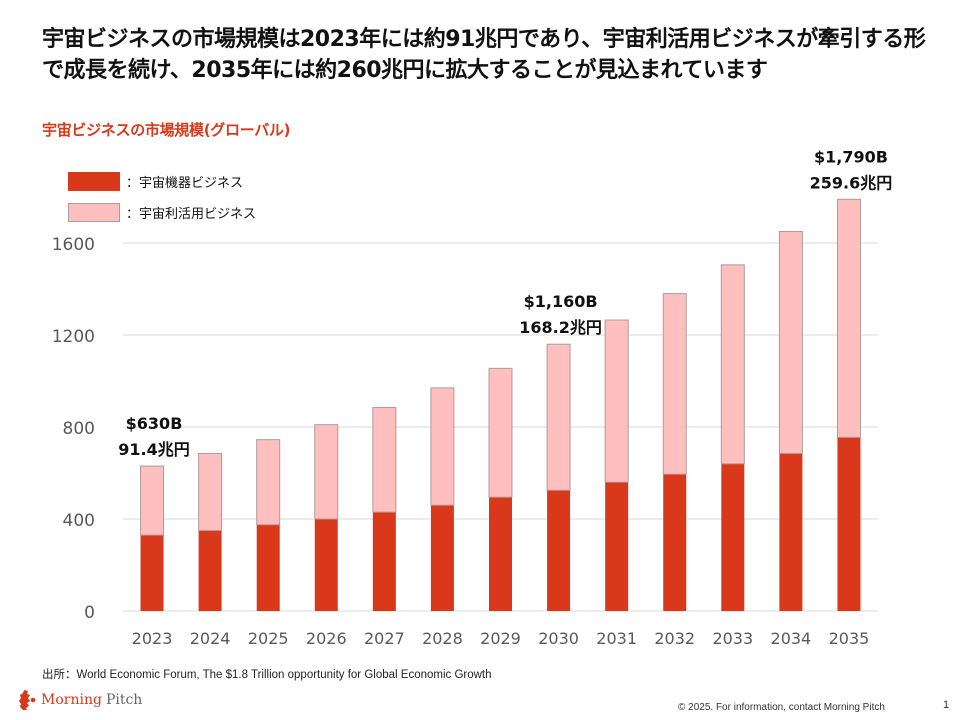 This screenshot has width=960, height=720. I want to click on data-label-jpy: 259.6兆円, so click(851, 182).